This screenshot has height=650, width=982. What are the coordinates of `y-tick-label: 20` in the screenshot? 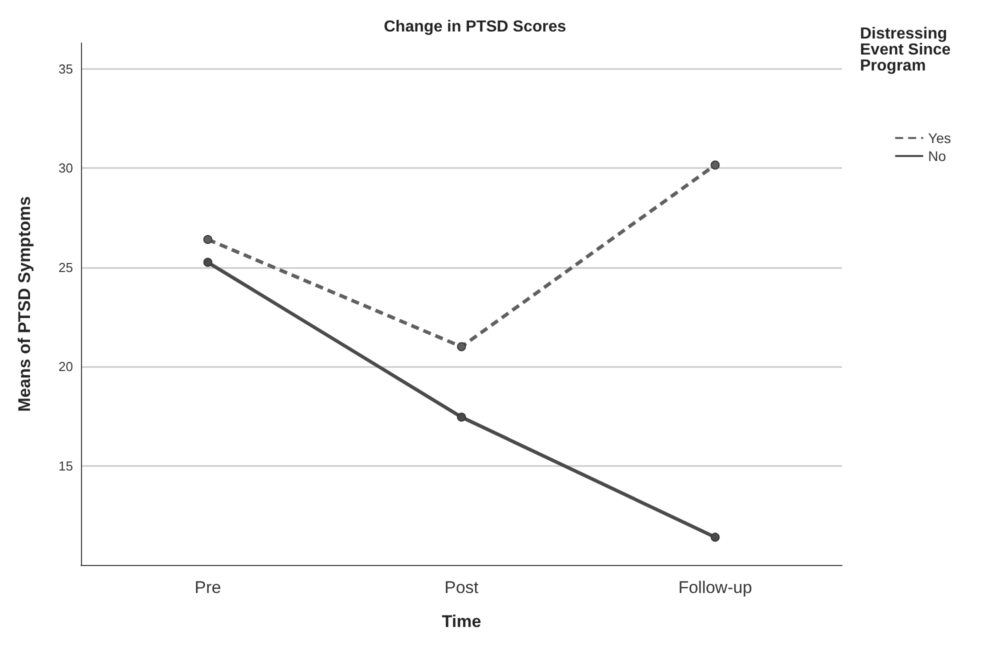 It's located at (65, 366).